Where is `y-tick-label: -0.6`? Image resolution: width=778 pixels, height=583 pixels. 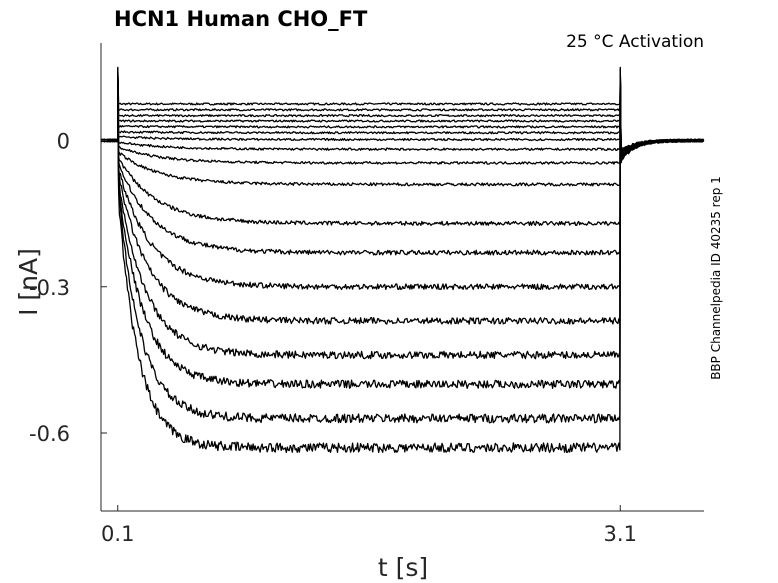 y-tick-label: -0.6 is located at coordinates (49, 434).